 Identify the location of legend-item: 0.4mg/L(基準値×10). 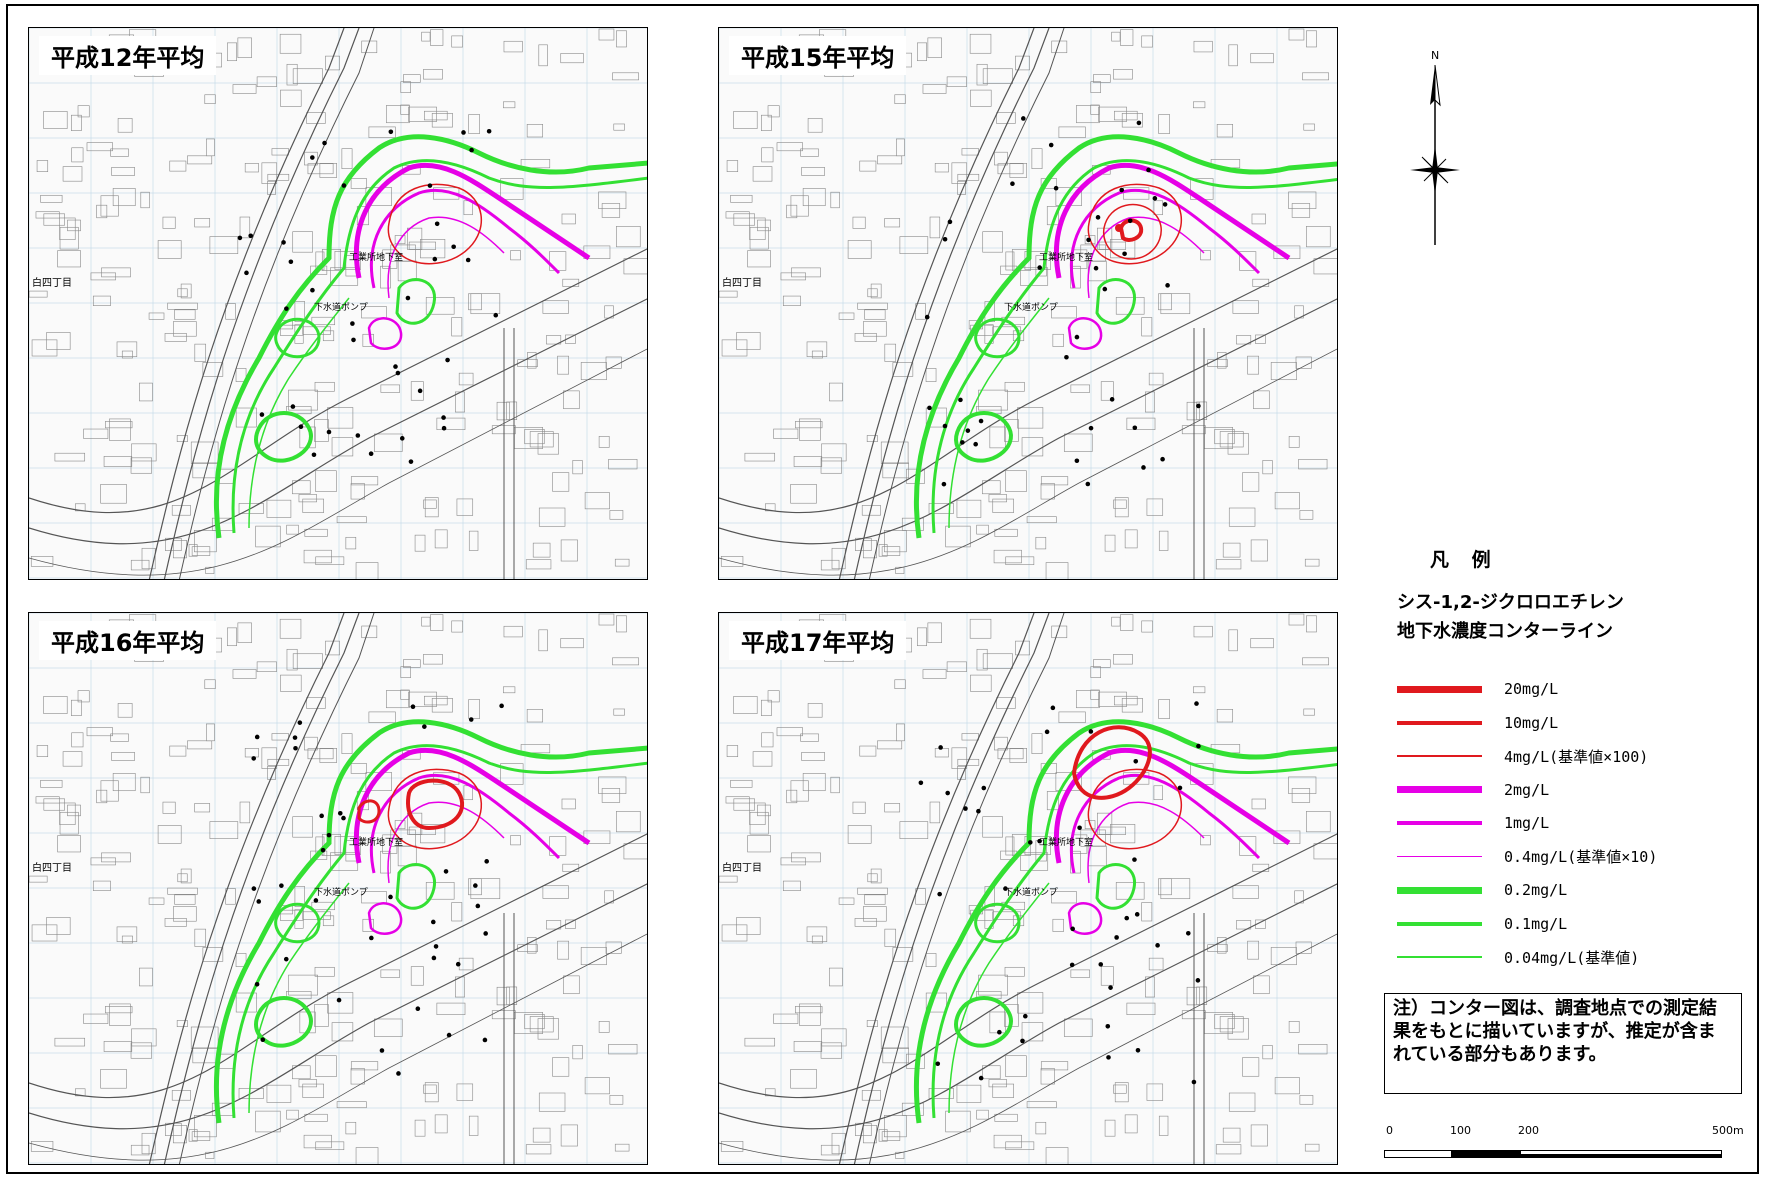
(1527, 857).